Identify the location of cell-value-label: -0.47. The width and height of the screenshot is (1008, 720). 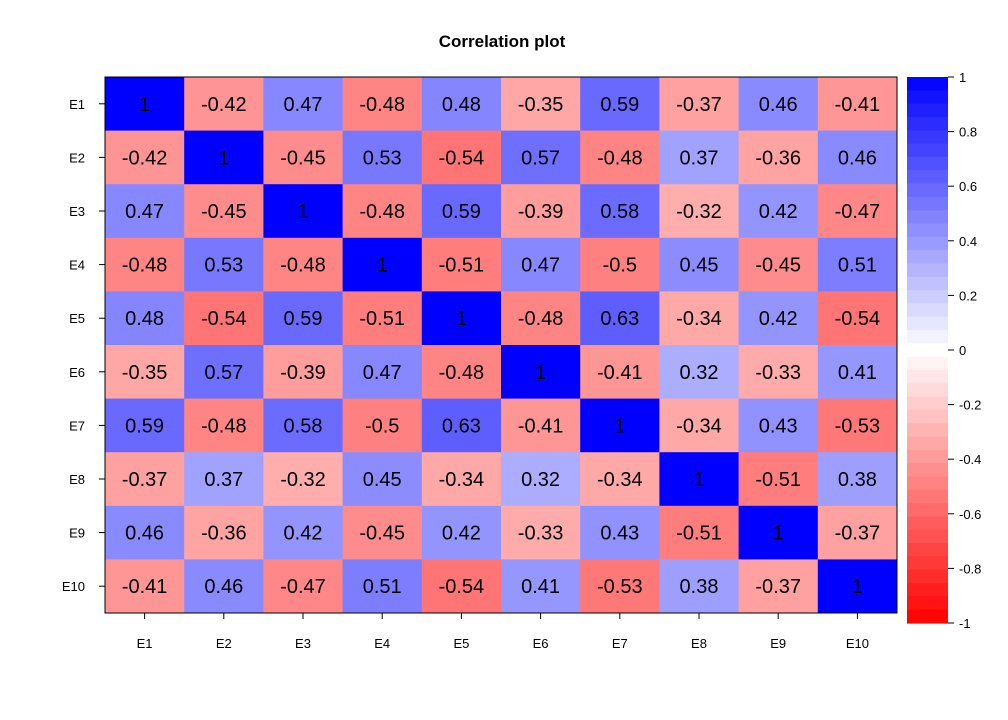
(858, 212).